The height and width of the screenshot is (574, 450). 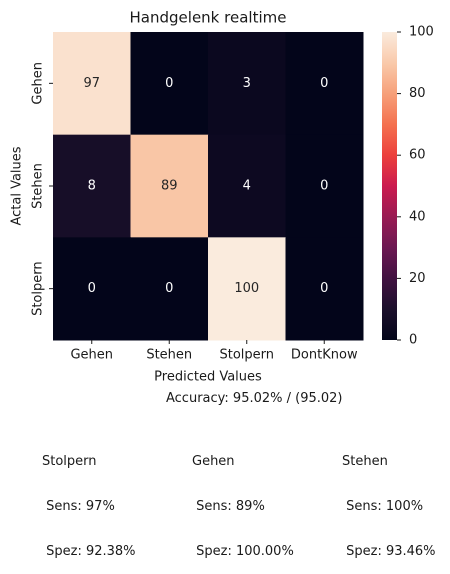 I want to click on metric-block-stehen: Stehen Sens: 100% Spez: 93.46%, so click(x=389, y=499).